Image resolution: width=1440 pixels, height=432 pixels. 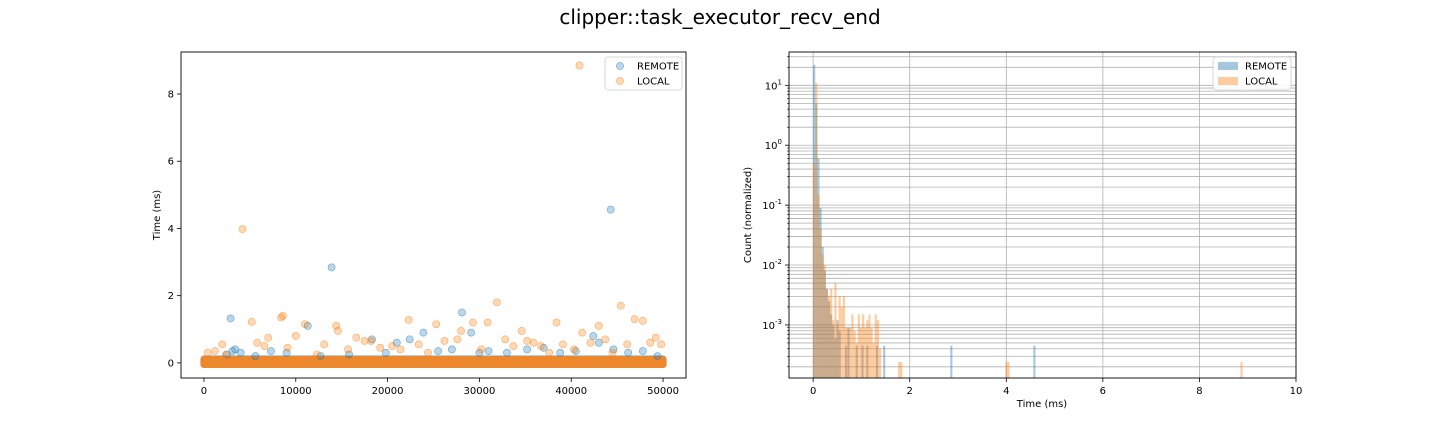 I want to click on scatter-legend: REMOTE LOCAL, so click(x=643, y=73).